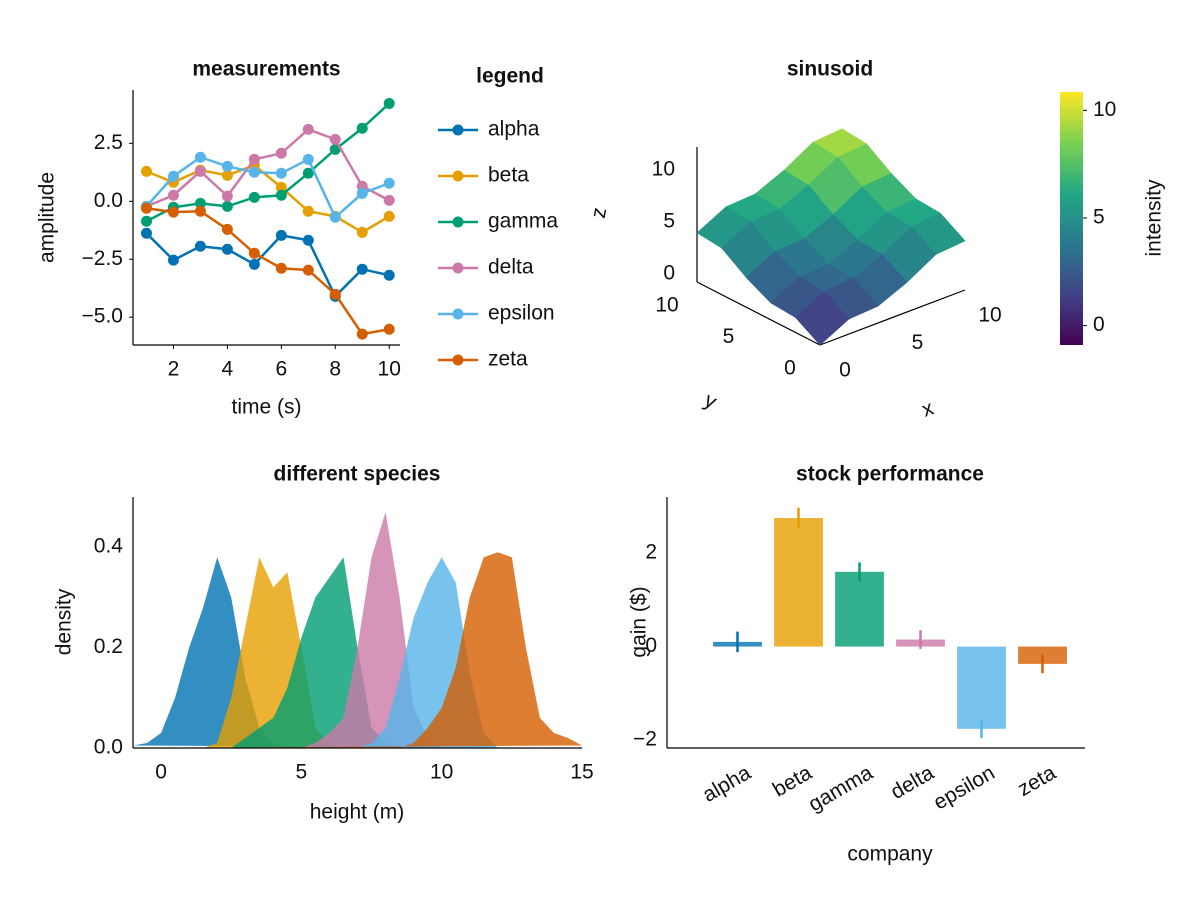  What do you see at coordinates (302, 772) in the screenshot?
I see `x-tick-label: 5` at bounding box center [302, 772].